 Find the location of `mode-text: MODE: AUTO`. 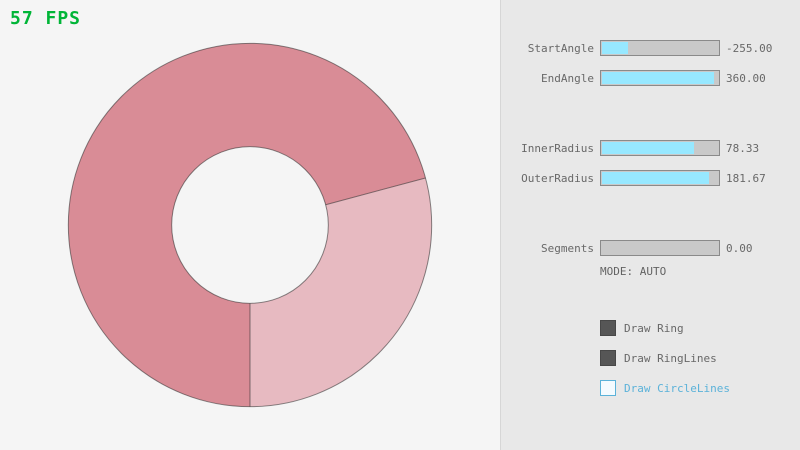

mode-text: MODE: AUTO is located at coordinates (633, 271).